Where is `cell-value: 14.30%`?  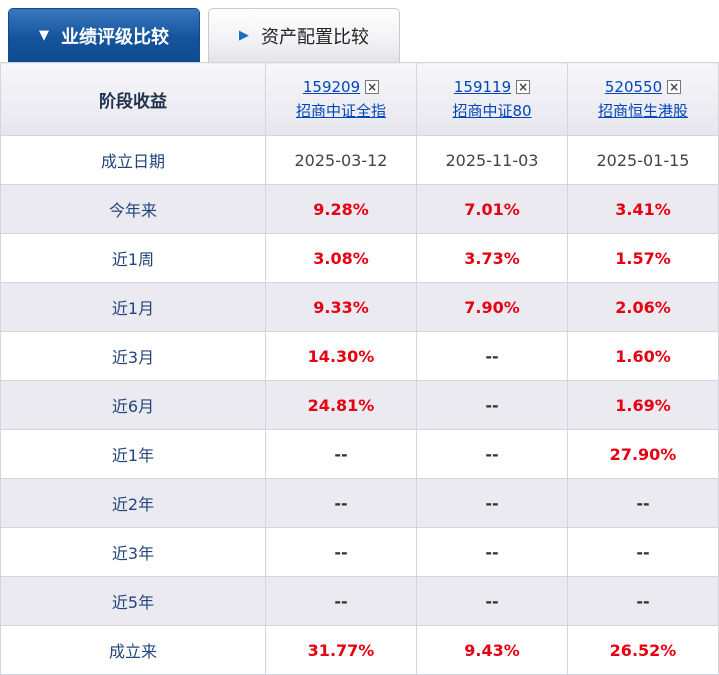
cell-value: 14.30% is located at coordinates (341, 356).